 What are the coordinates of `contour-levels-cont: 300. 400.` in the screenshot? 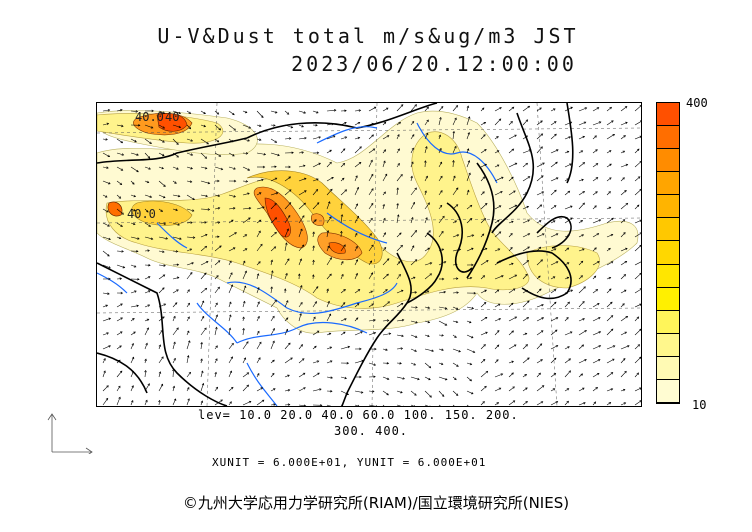 It's located at (371, 431).